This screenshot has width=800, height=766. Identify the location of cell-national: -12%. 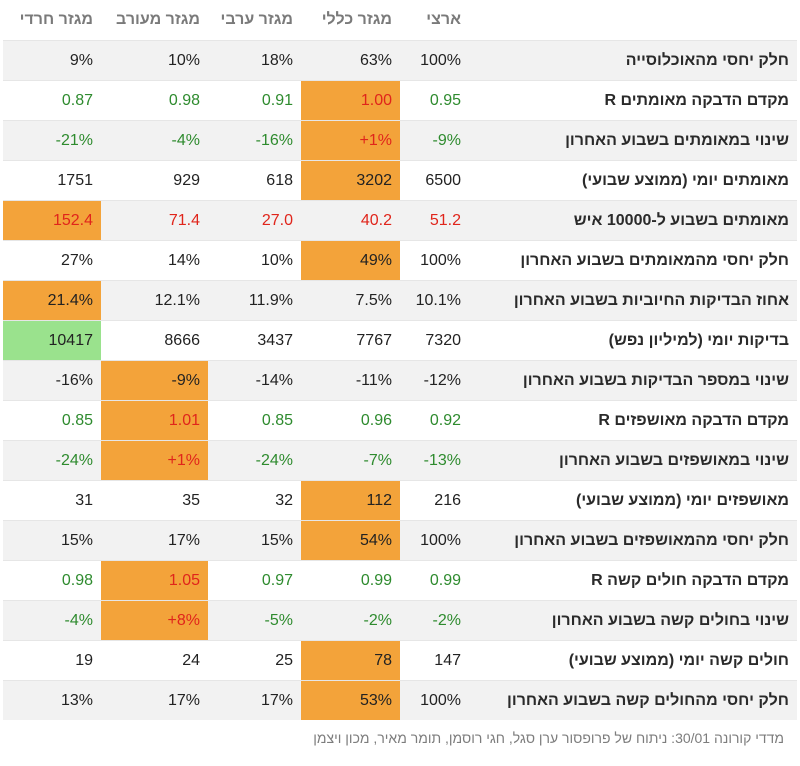
(434, 380).